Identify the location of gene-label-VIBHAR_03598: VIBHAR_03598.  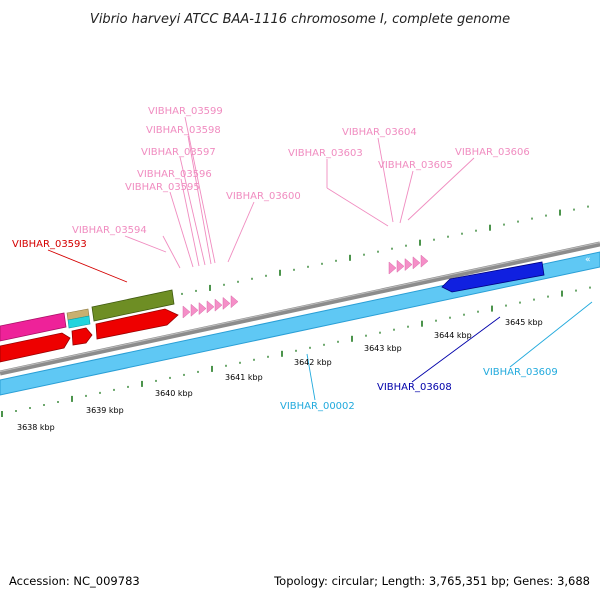
(183, 130).